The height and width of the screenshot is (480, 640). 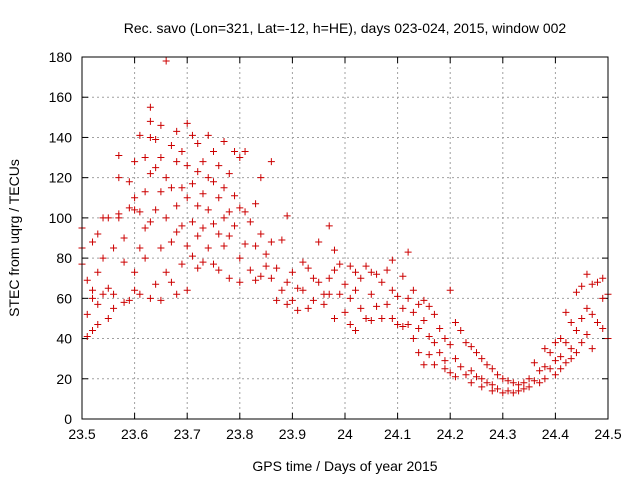 I want to click on x-tick-label: 24.3, so click(x=502, y=434).